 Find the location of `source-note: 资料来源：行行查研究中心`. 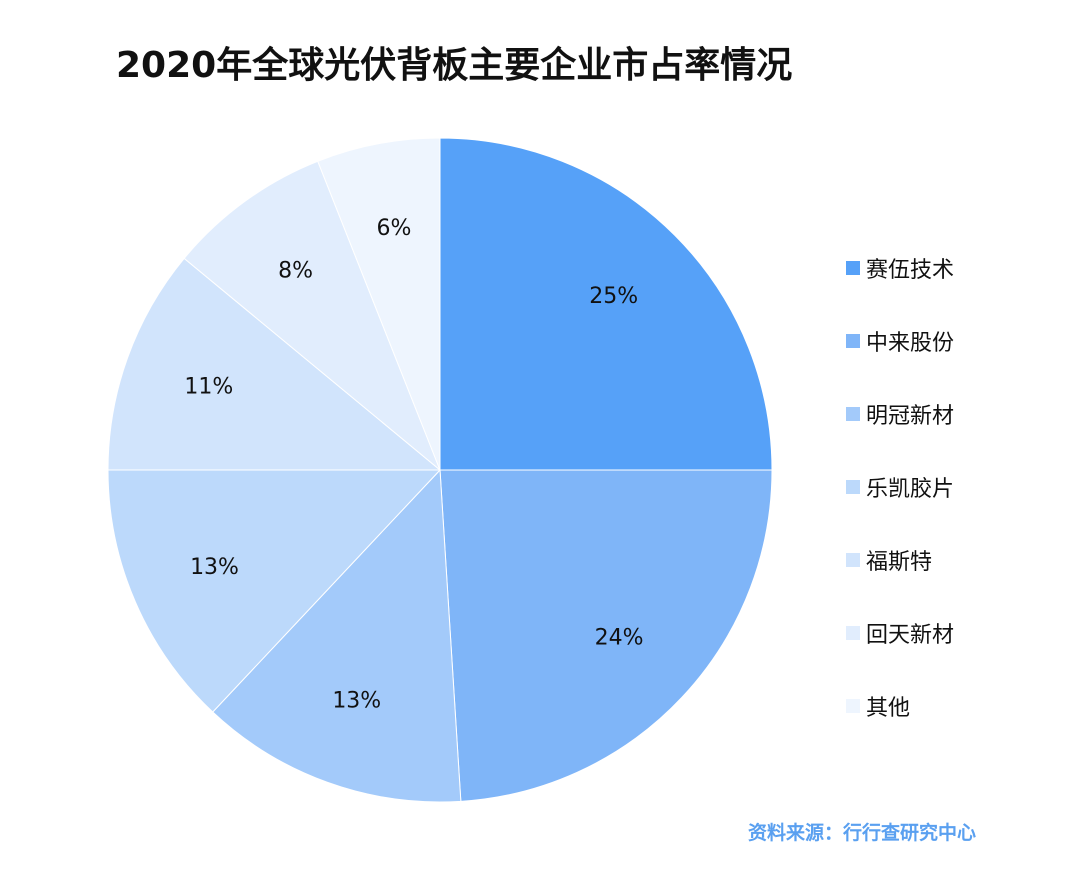

source-note: 资料来源：行行查研究中心 is located at coordinates (861, 833).